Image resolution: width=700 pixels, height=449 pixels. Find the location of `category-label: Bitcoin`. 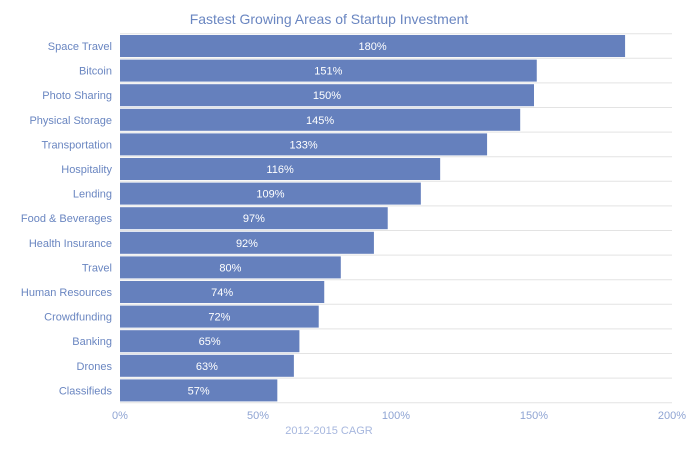

category-label: Bitcoin is located at coordinates (95, 72).